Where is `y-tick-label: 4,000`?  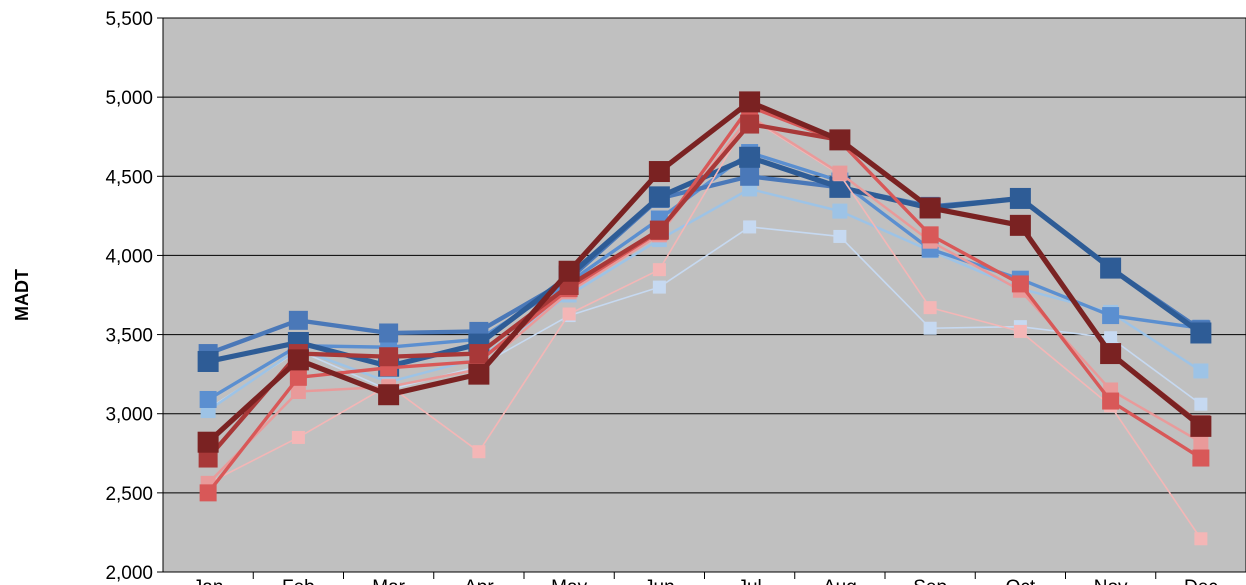 y-tick-label: 4,000 is located at coordinates (129, 256).